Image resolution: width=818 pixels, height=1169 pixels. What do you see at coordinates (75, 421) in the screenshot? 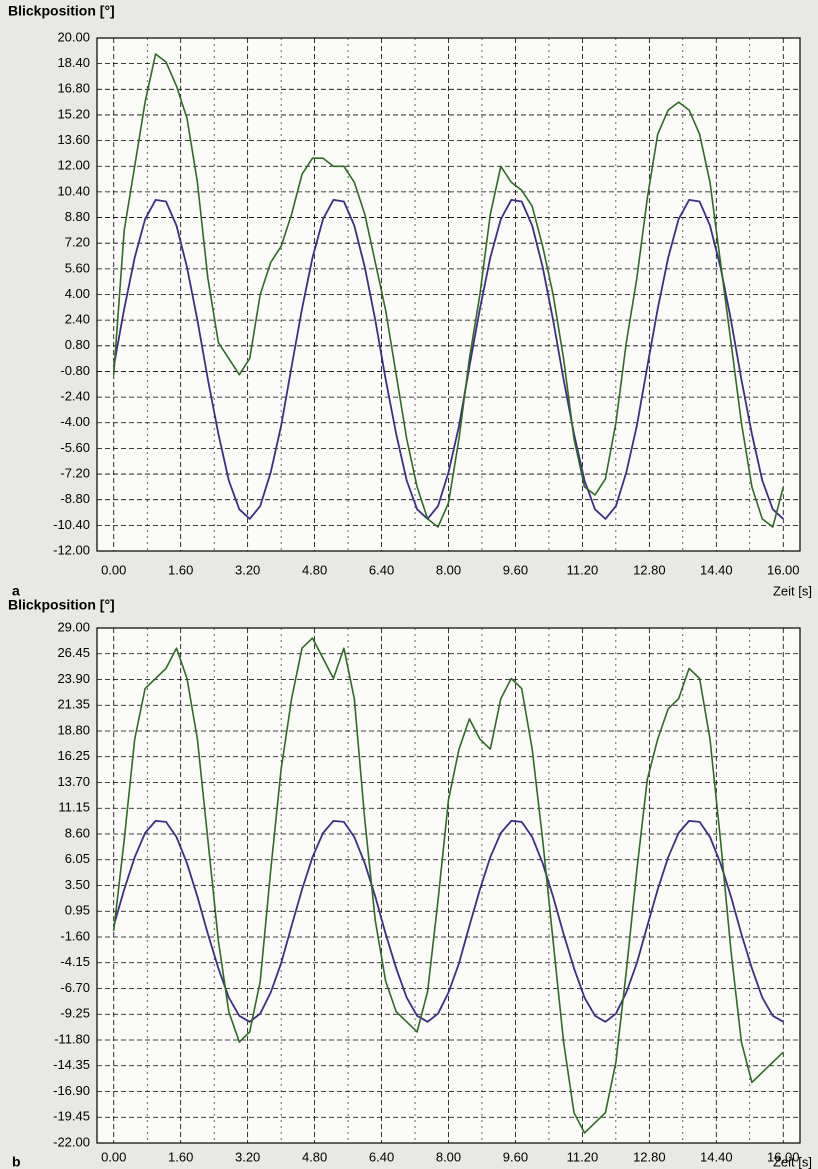
I see `y-tick-label: -4.00` at bounding box center [75, 421].